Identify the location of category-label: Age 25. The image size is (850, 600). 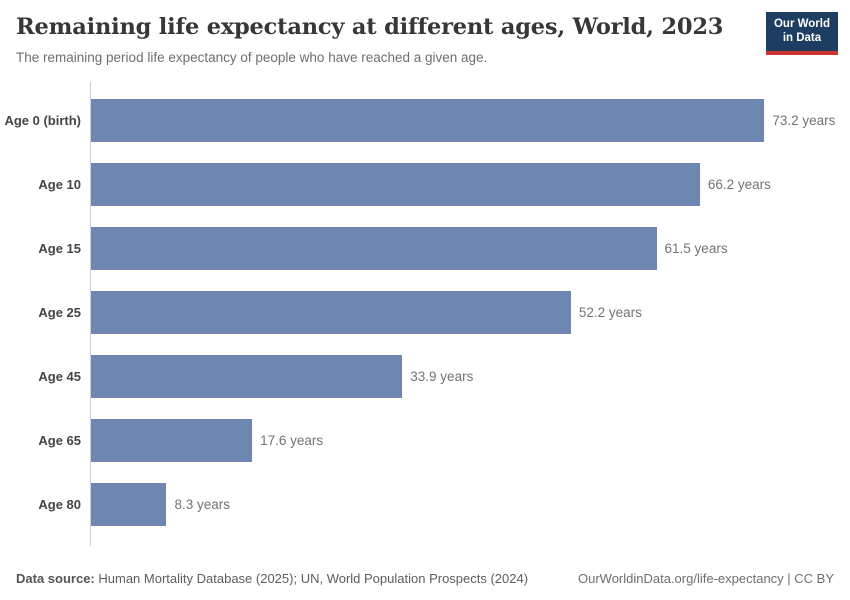
(59, 313).